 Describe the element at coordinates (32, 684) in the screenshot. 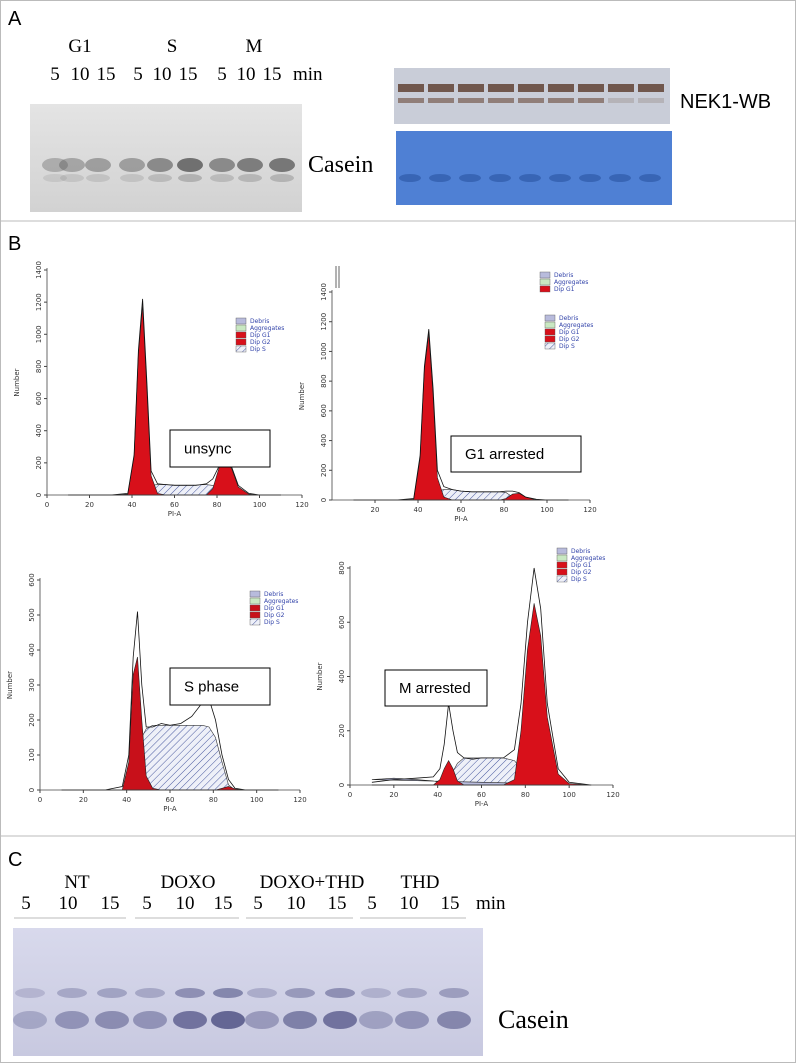

I see `y-tick-label: 300` at that location.